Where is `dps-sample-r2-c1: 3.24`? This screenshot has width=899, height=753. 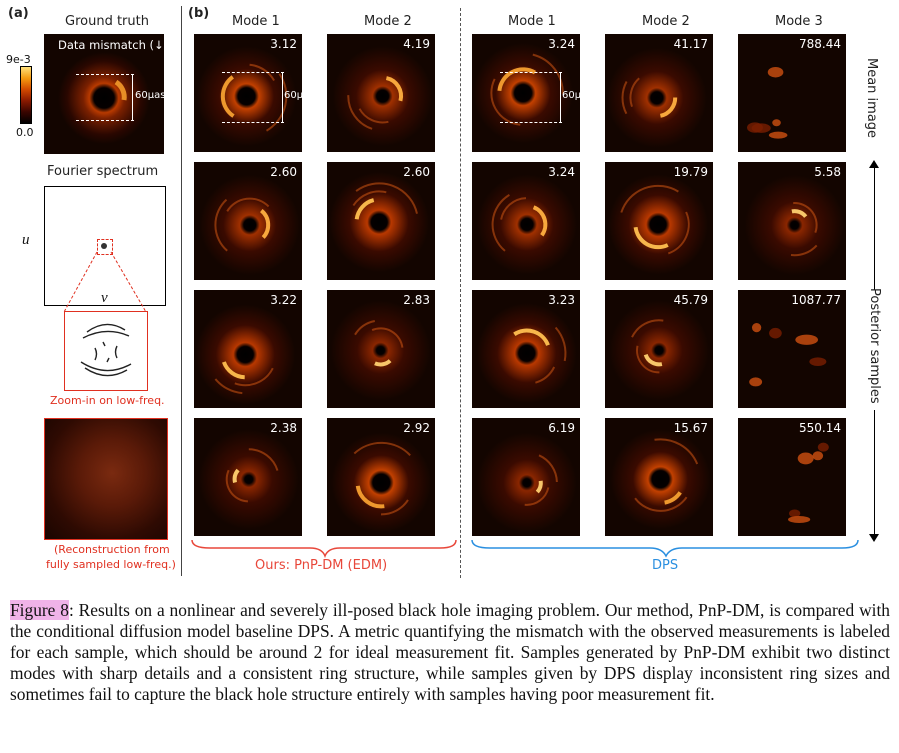
dps-sample-r2-c1: 3.24 is located at coordinates (526, 221).